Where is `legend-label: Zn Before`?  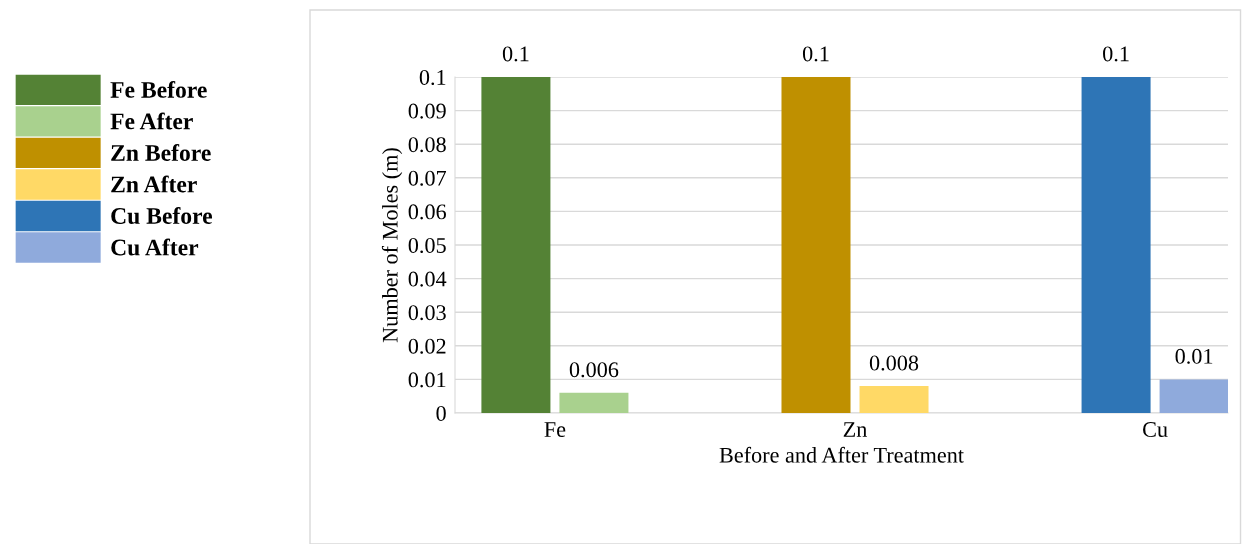 legend-label: Zn Before is located at coordinates (161, 152).